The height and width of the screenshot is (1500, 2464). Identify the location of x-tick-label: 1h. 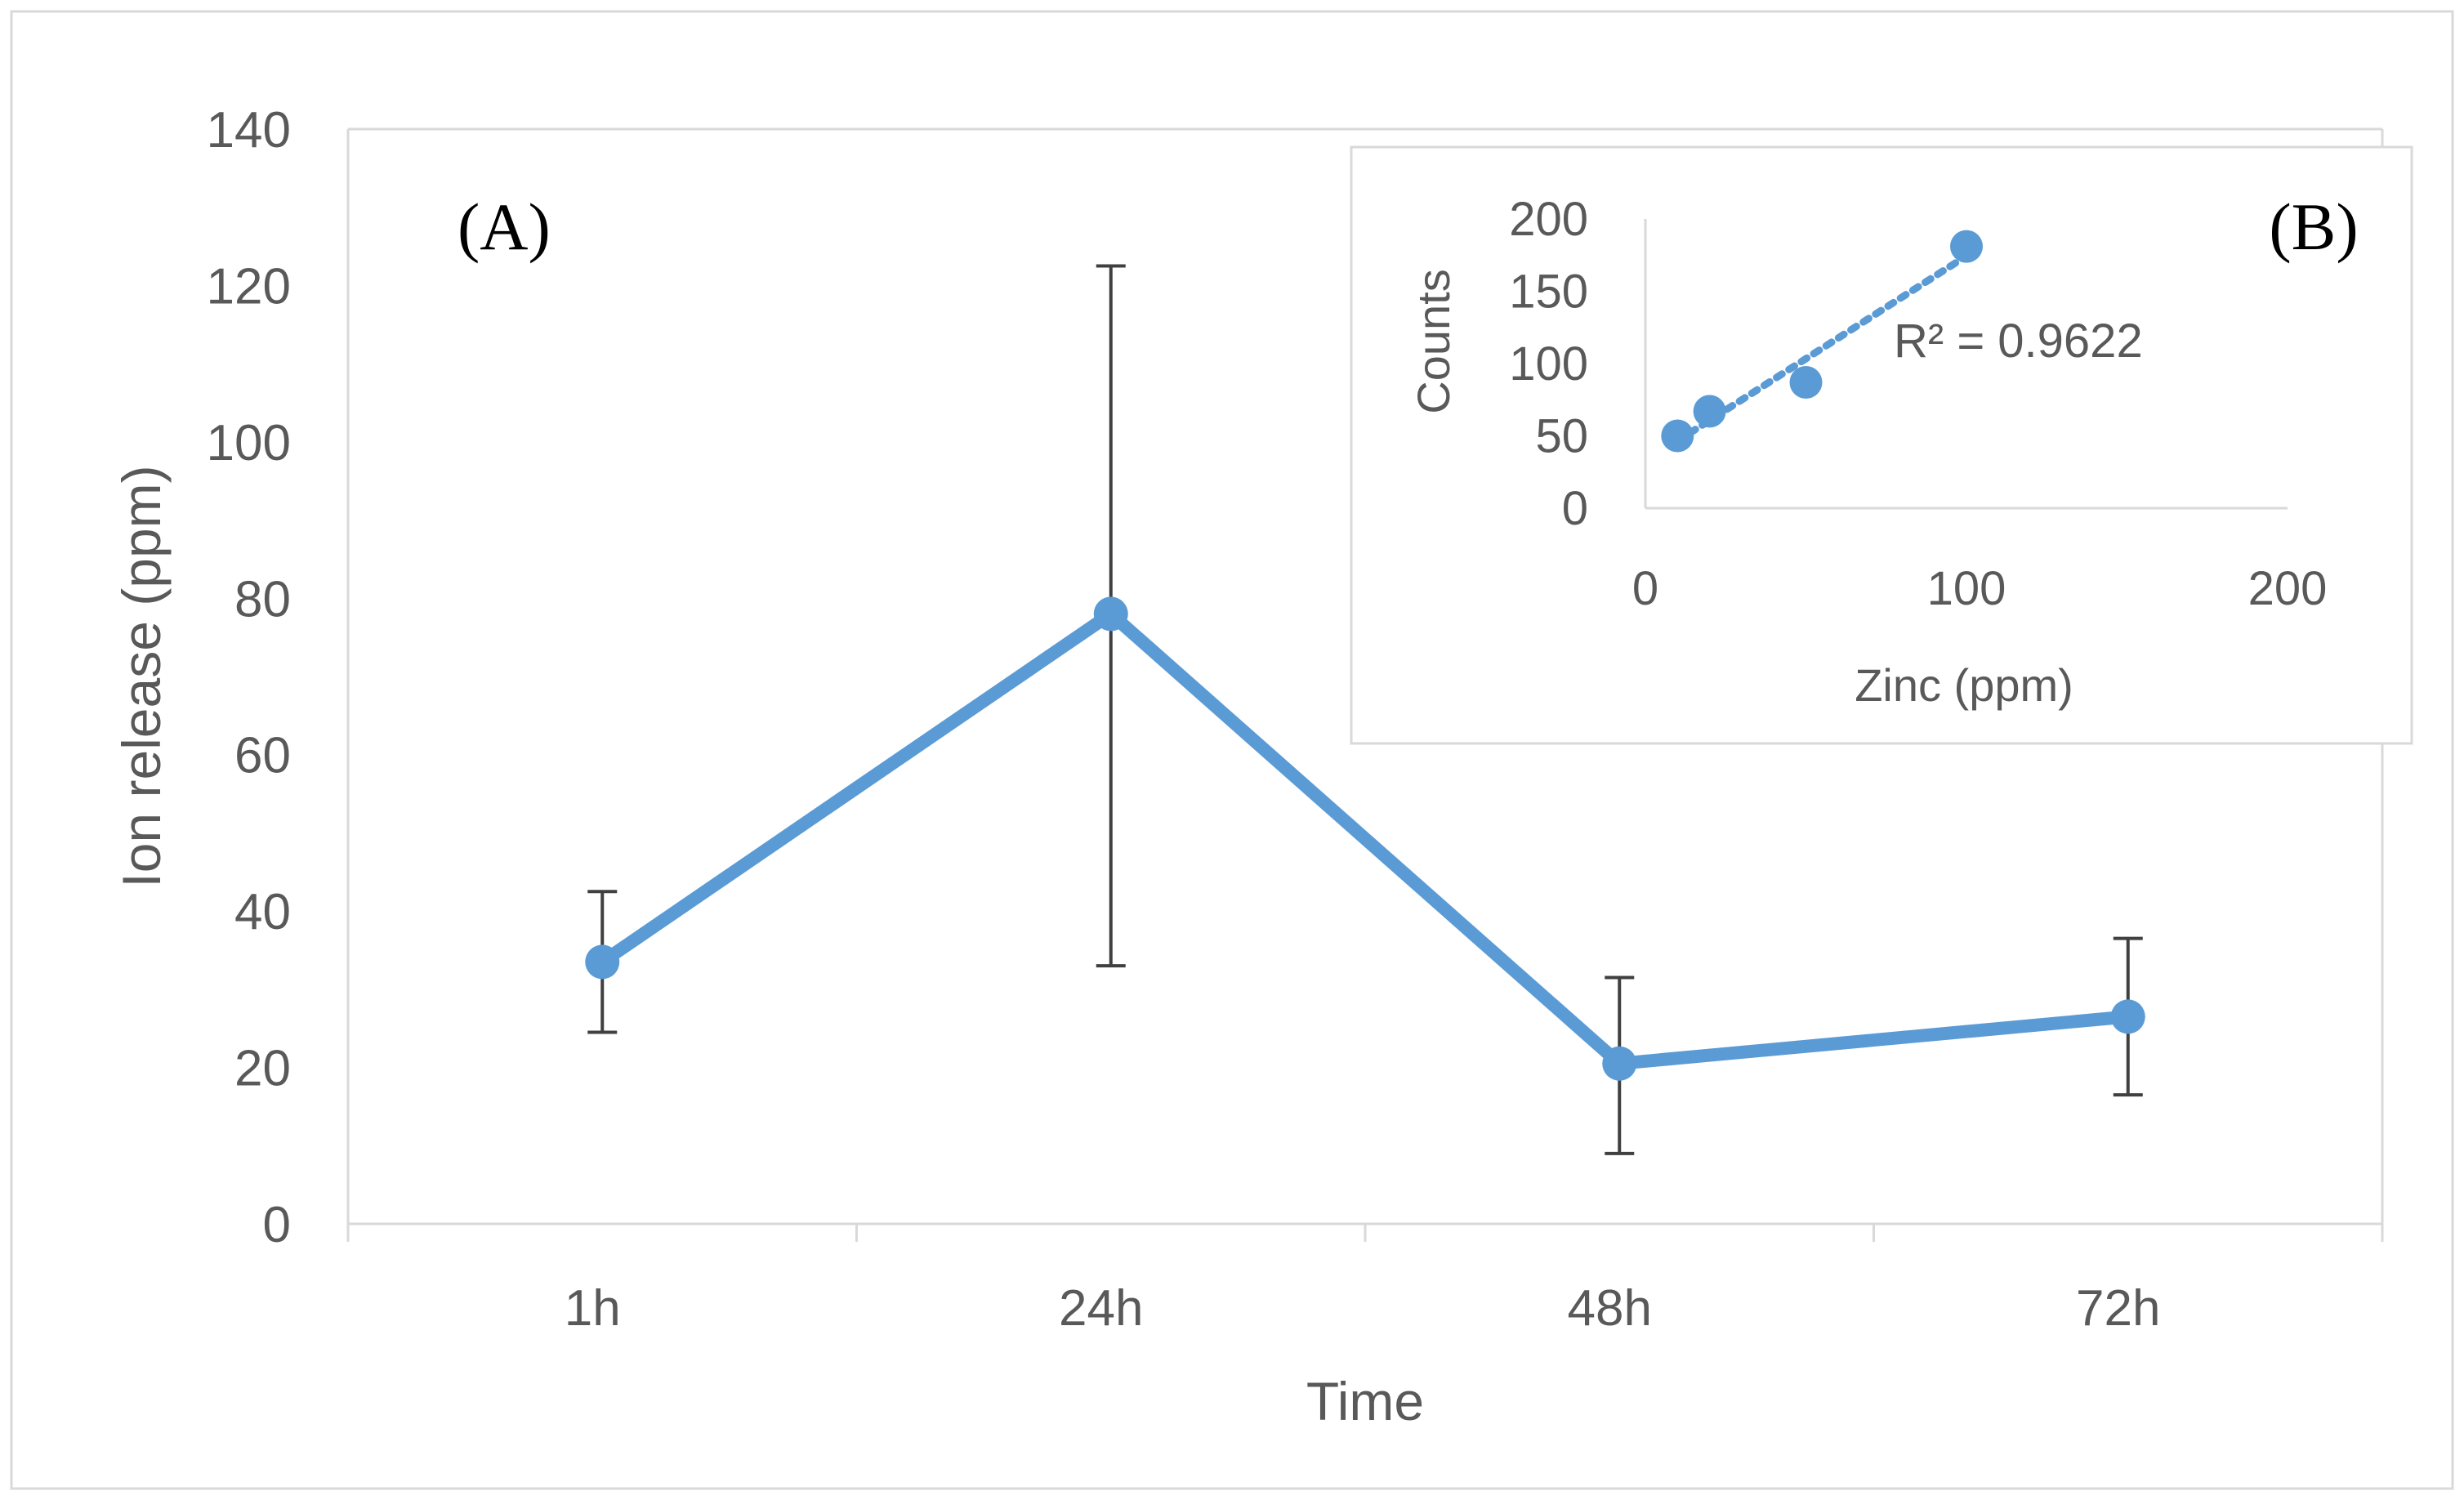
(593, 1308).